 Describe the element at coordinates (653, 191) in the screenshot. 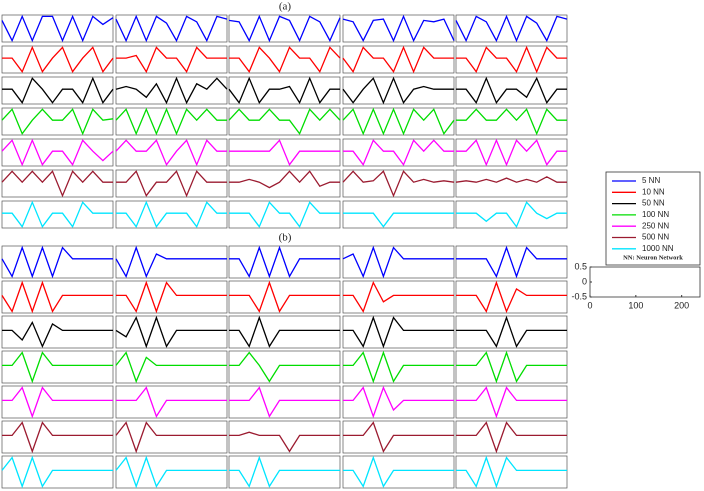

I see `legend-label: 10 NN` at that location.